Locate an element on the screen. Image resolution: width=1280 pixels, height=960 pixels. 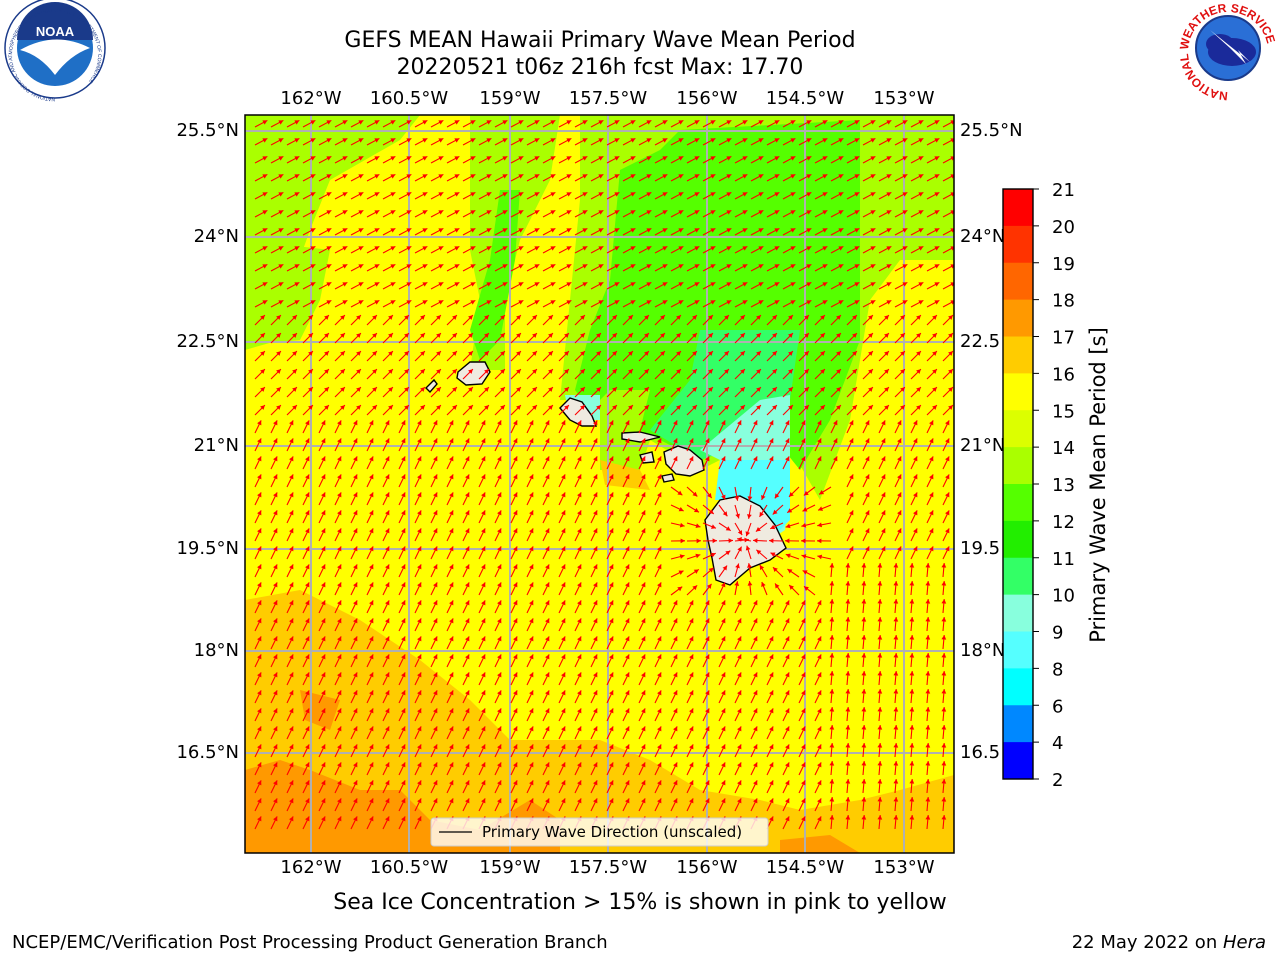
colorbar-tick-label: 12 is located at coordinates (1063, 522).